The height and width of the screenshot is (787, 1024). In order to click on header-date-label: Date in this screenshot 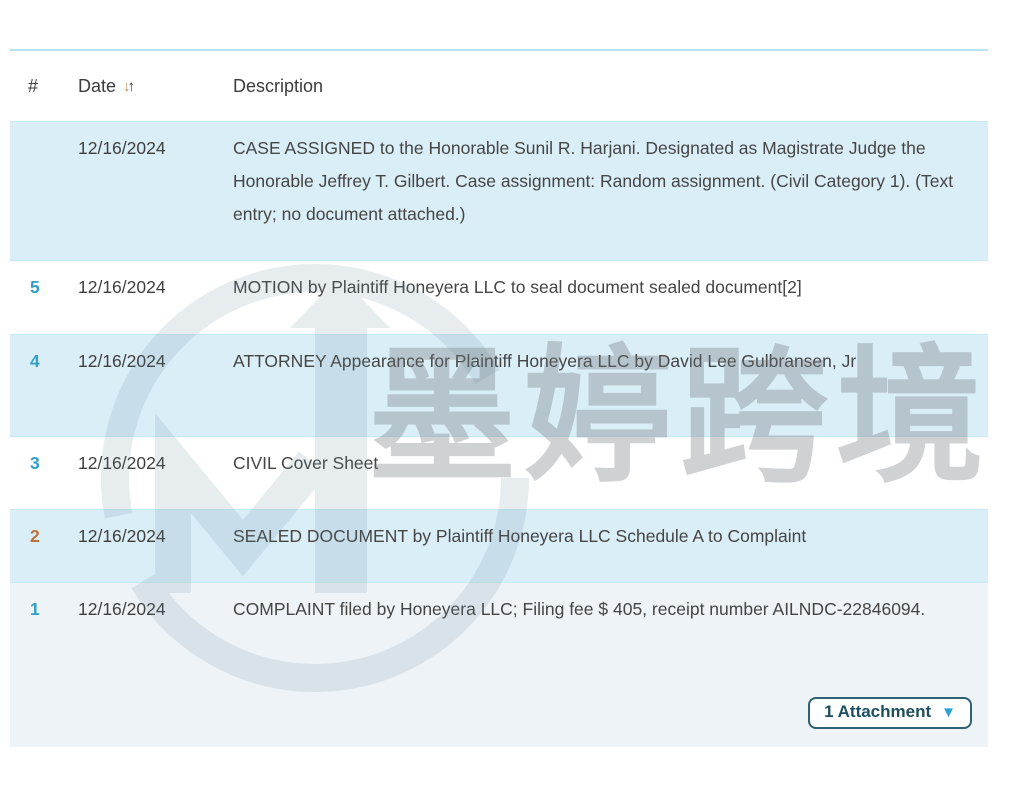, I will do `click(97, 85)`.